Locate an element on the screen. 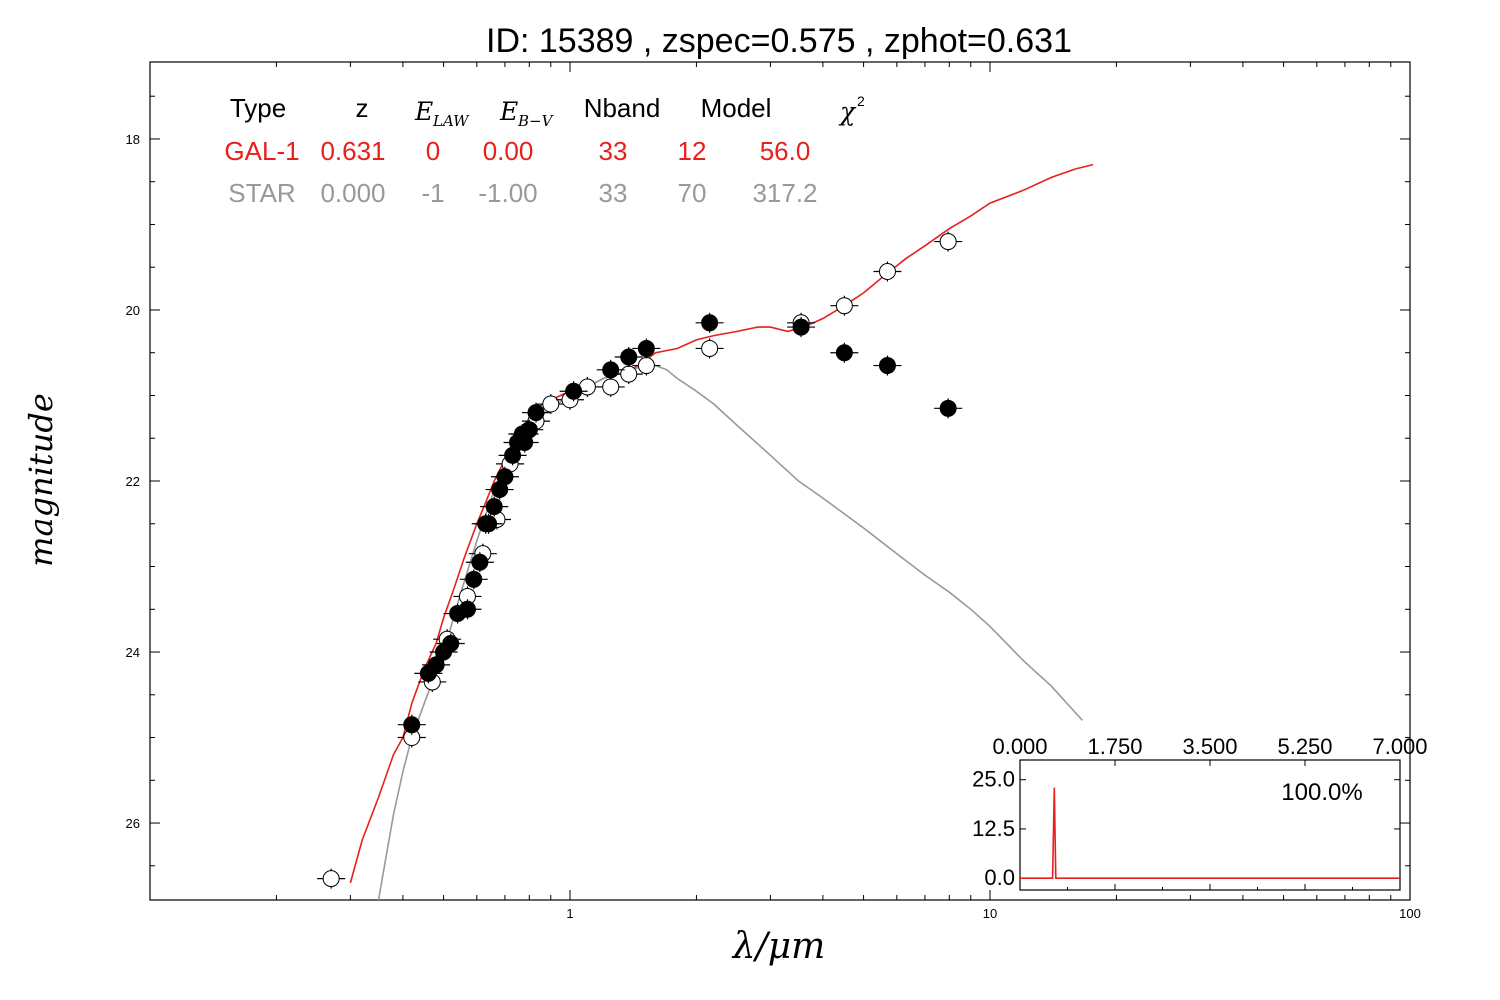  legend-header: χ is located at coordinates (847, 111).